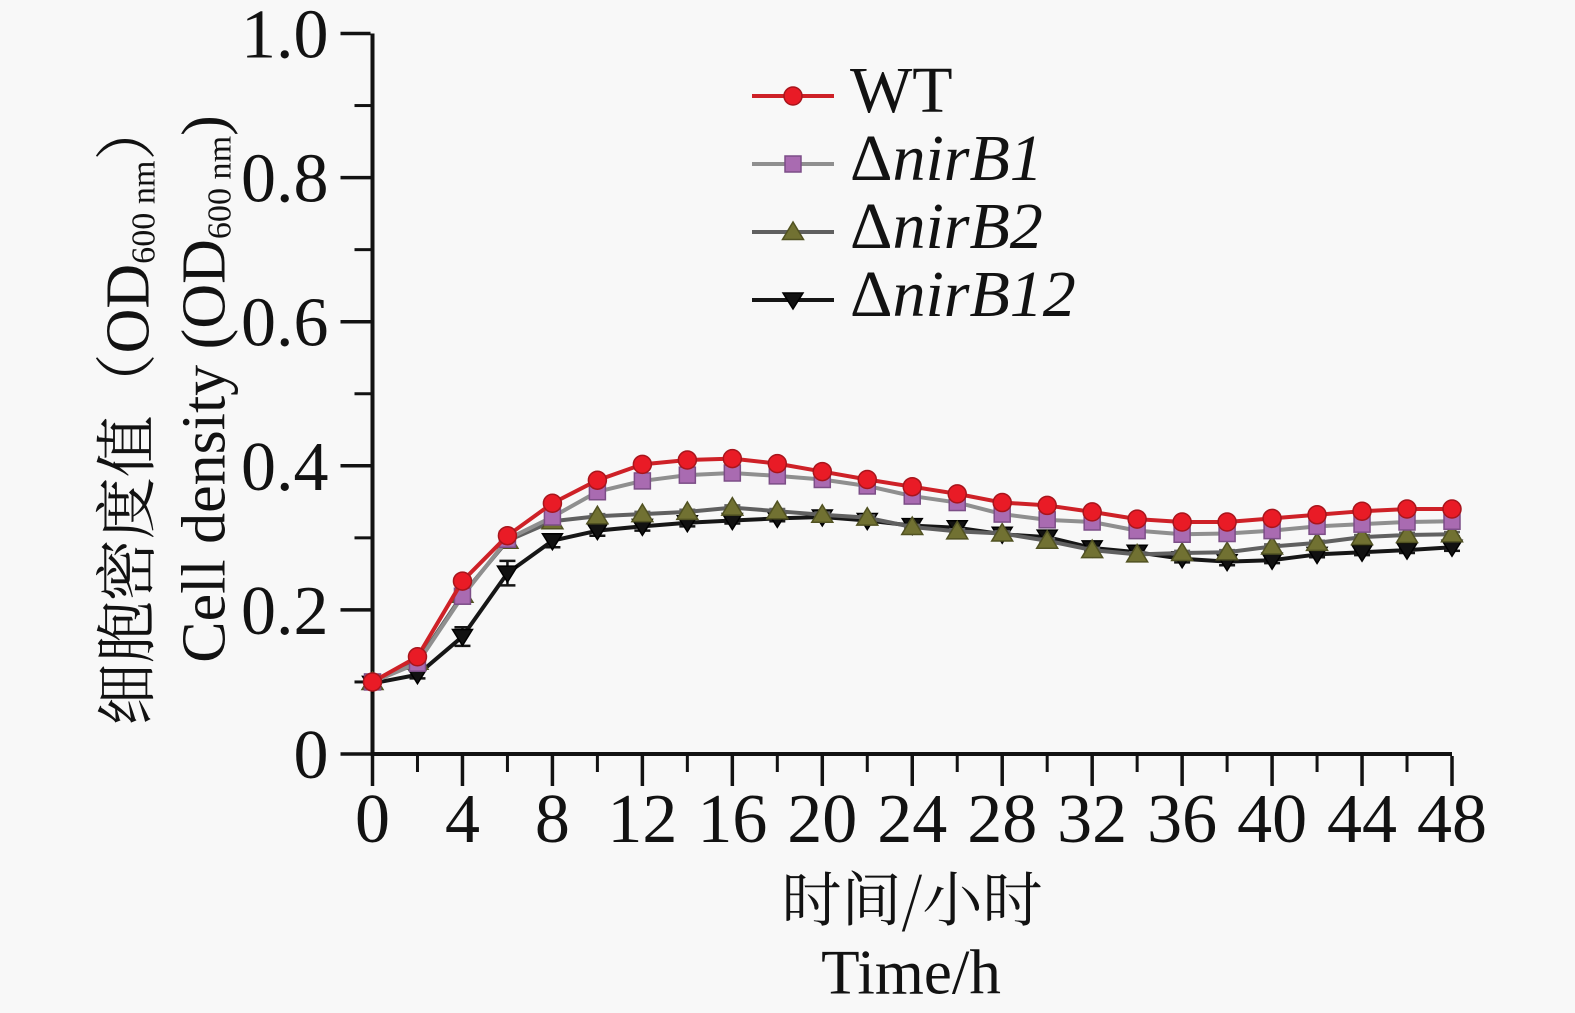 This screenshot has width=1575, height=1013. Describe the element at coordinates (732, 819) in the screenshot. I see `x-tick-label: 16` at that location.